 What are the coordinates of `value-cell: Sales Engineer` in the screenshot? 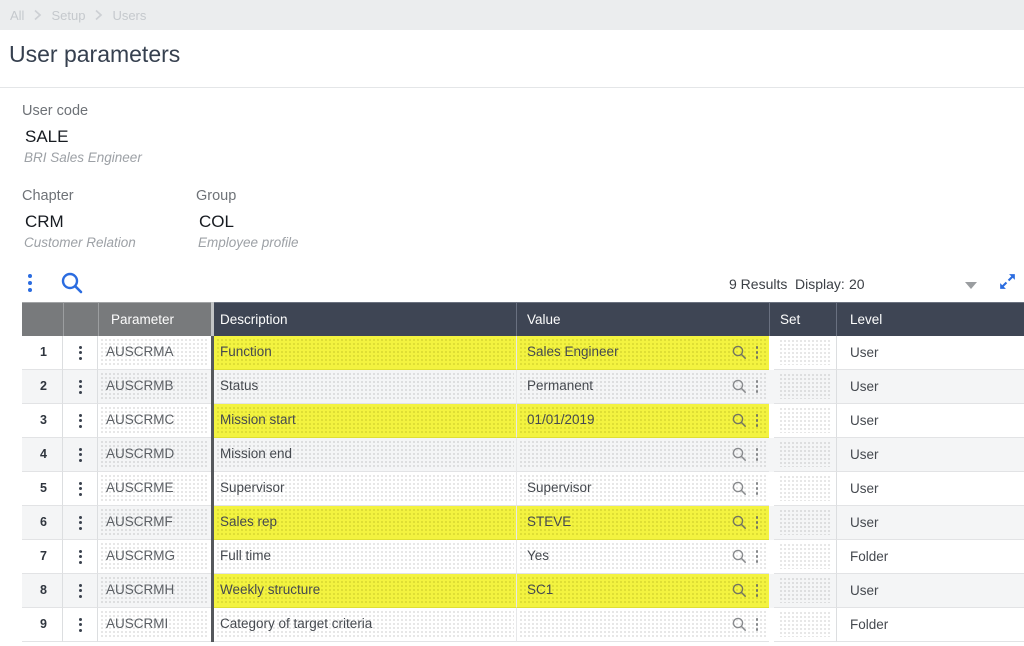 It's located at (642, 353).